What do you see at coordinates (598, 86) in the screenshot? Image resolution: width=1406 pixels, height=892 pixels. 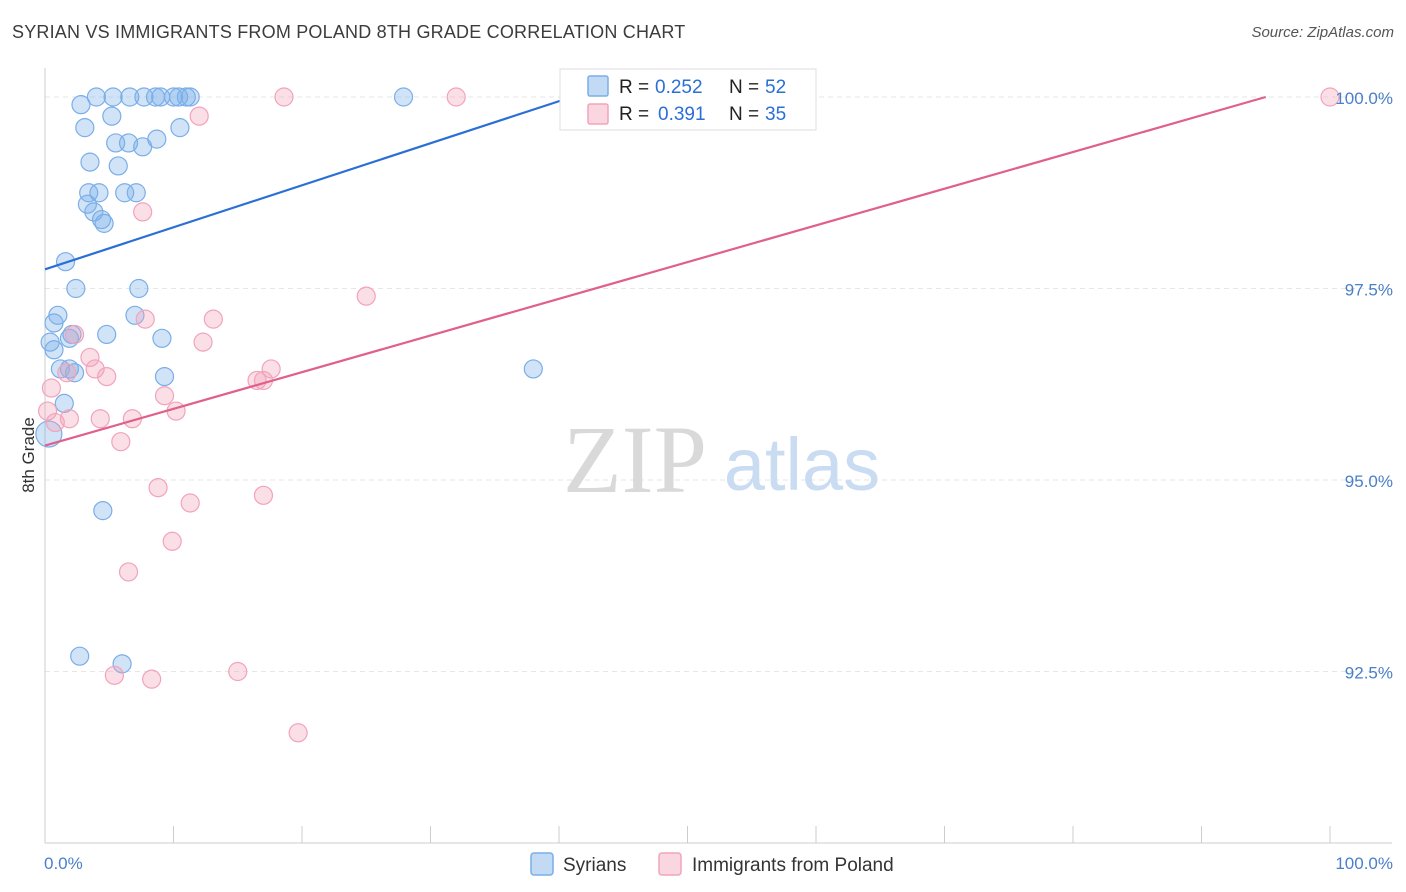 I see `legend-swatch-syrians` at bounding box center [598, 86].